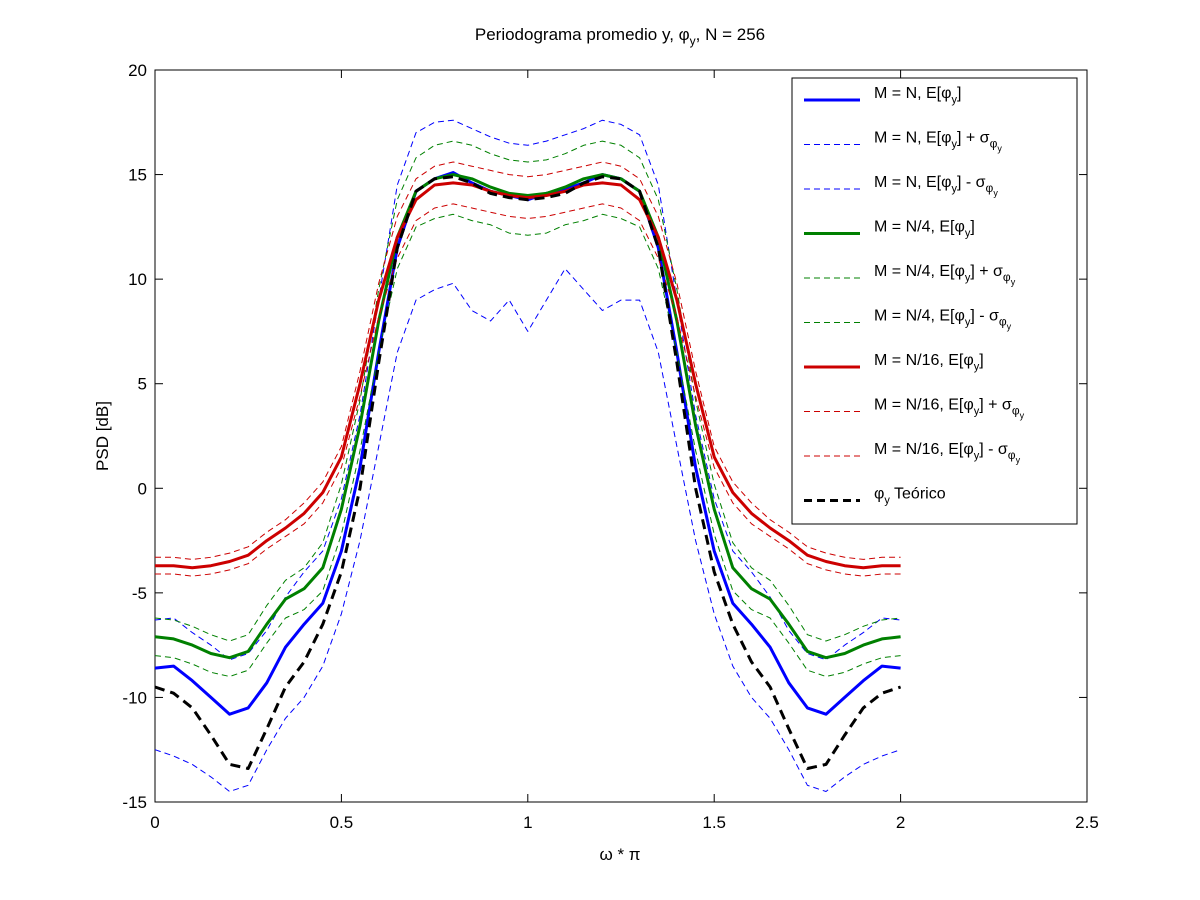 Image resolution: width=1200 pixels, height=900 pixels. What do you see at coordinates (582, 34) in the screenshot?
I see `title-part-main: Periodograma promedio y, φ` at bounding box center [582, 34].